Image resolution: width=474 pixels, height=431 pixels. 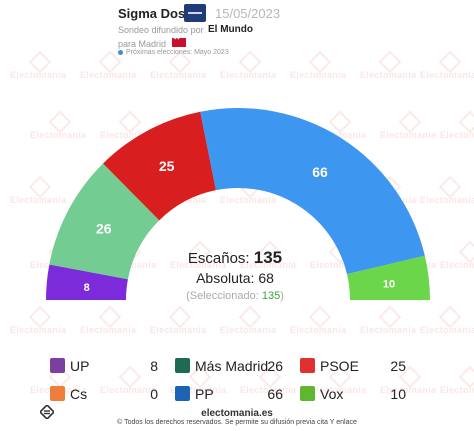 What do you see at coordinates (320, 172) in the screenshot?
I see `segment-label: 66` at bounding box center [320, 172].